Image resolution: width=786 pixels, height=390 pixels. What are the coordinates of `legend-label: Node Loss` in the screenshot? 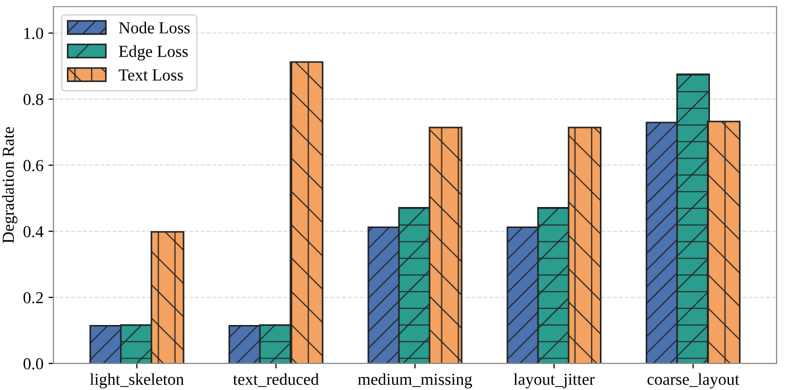 It's located at (154, 28).